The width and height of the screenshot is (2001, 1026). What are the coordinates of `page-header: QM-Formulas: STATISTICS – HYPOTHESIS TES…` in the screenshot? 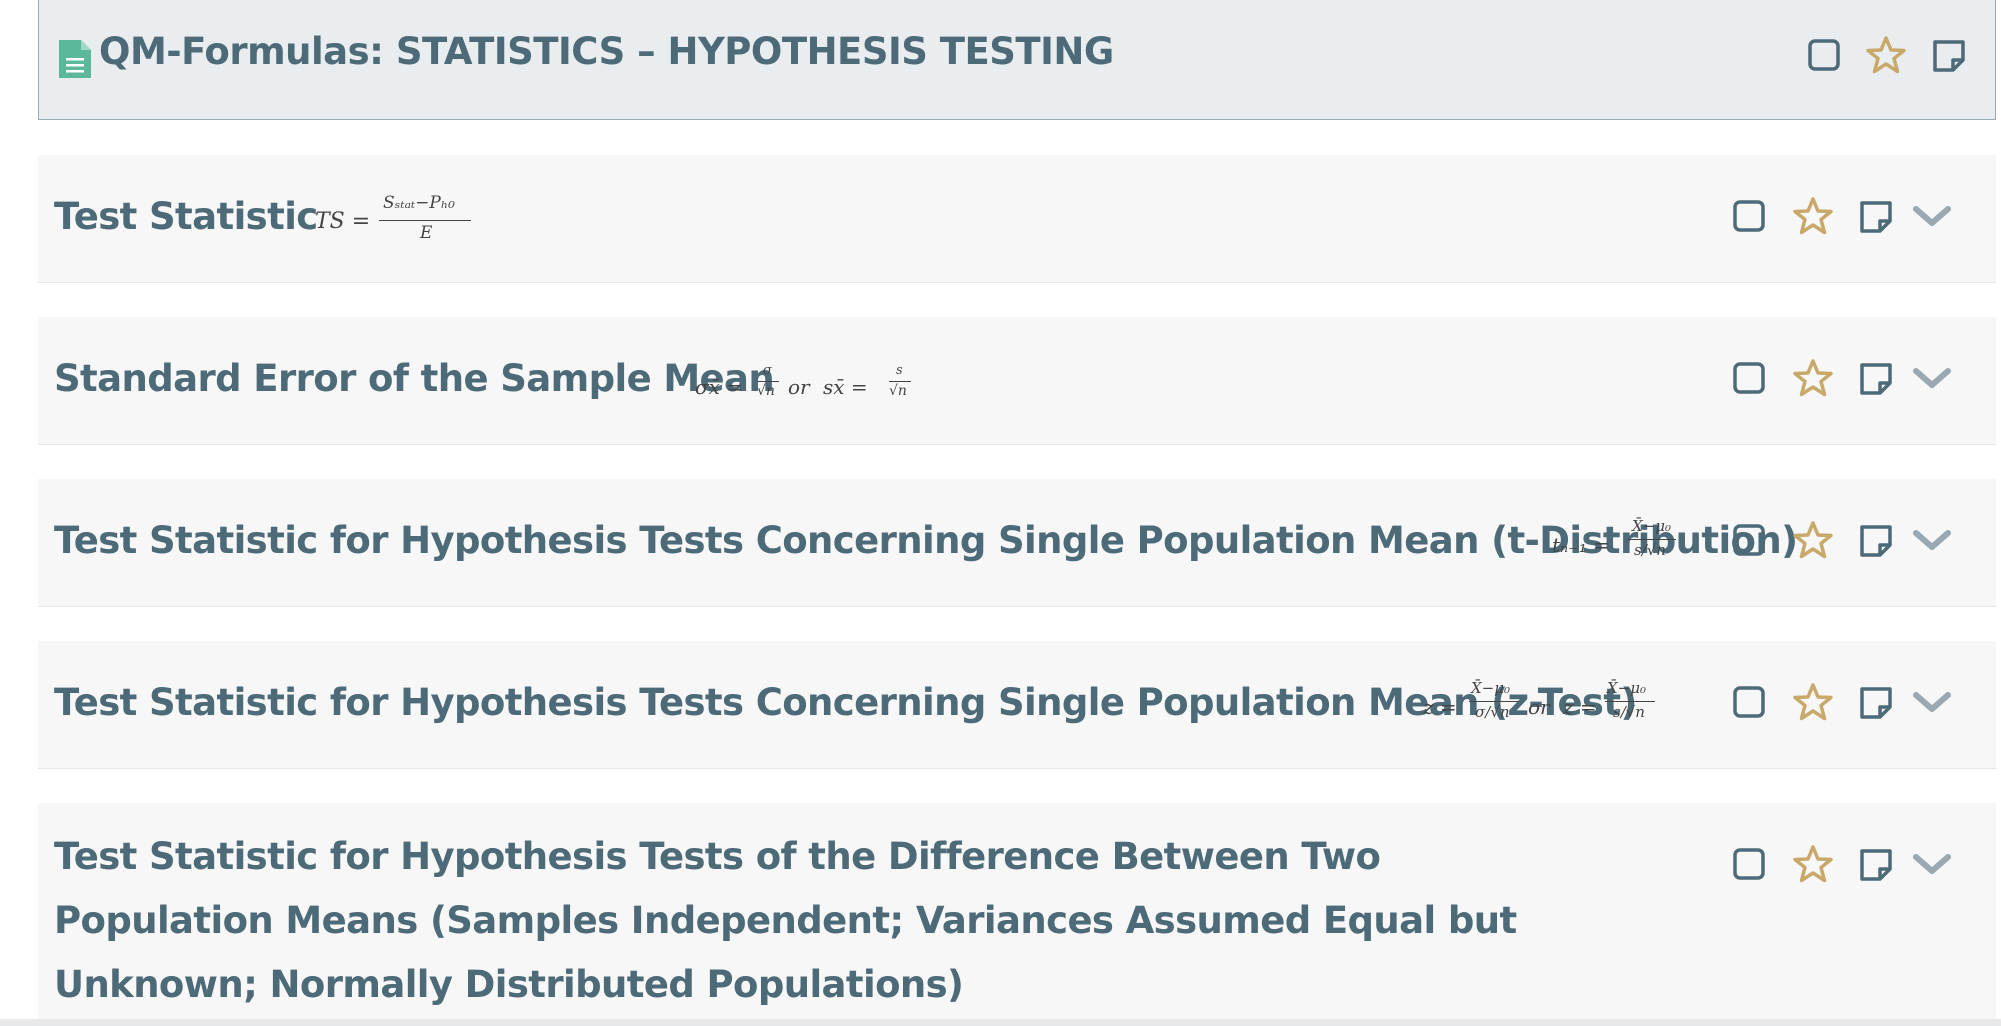 It's located at (1017, 60).